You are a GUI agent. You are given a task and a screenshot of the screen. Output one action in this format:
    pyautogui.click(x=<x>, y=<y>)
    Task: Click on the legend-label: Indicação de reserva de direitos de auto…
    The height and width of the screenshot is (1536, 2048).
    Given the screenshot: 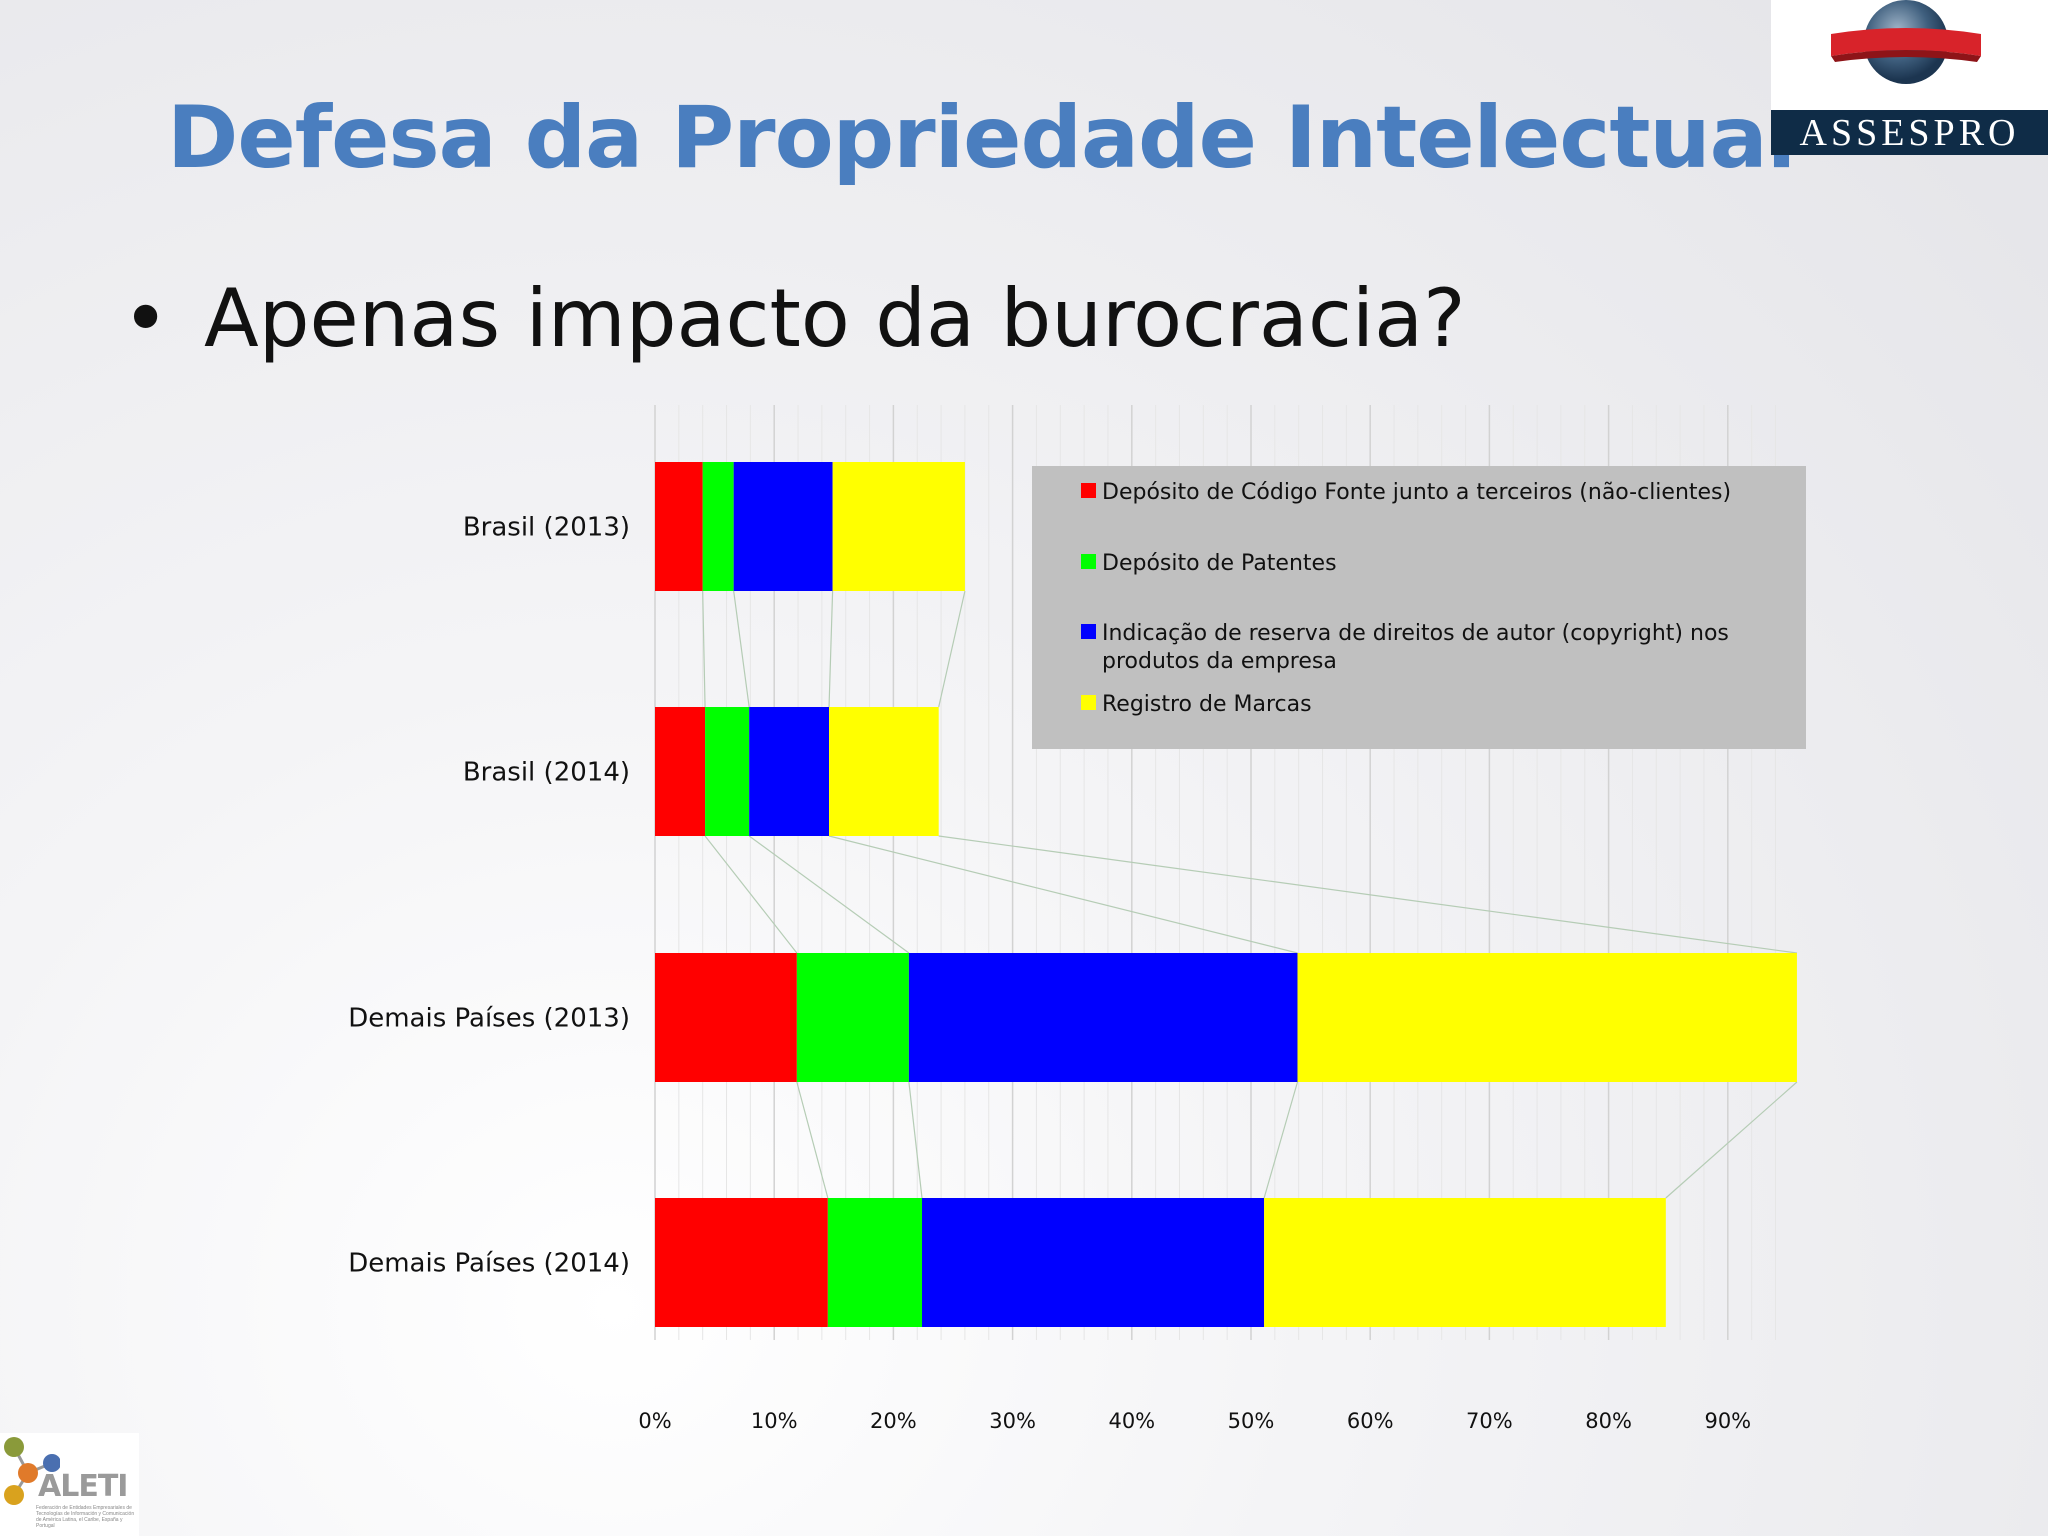 What is the action you would take?
    pyautogui.click(x=1415, y=647)
    